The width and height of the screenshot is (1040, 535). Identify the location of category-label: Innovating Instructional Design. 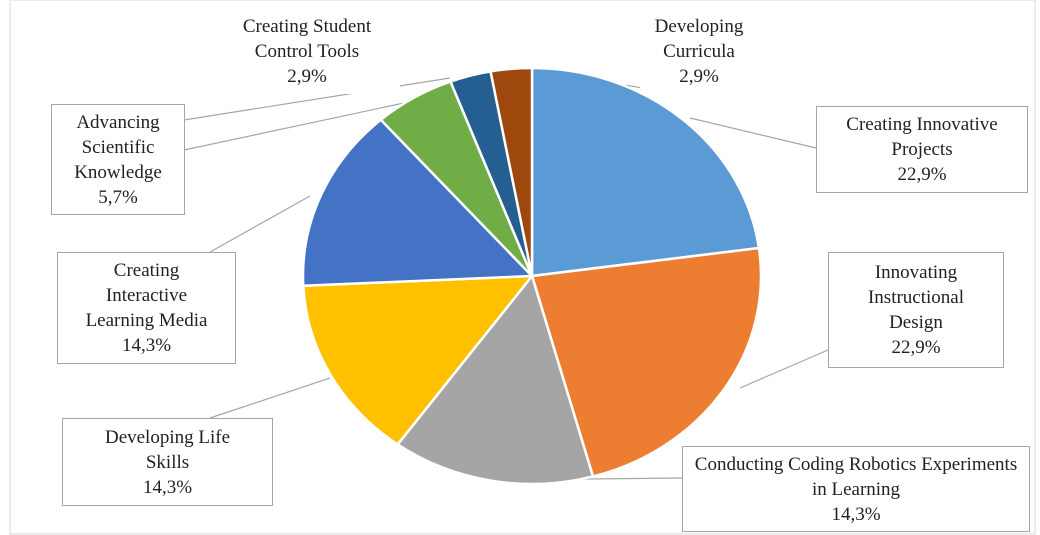
(916, 297).